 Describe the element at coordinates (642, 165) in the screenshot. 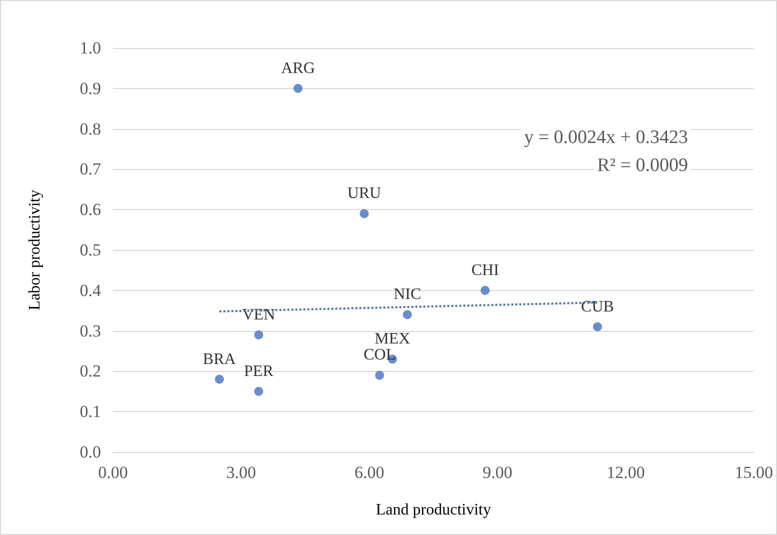

I see `annotation: R² = 0.0009` at that location.